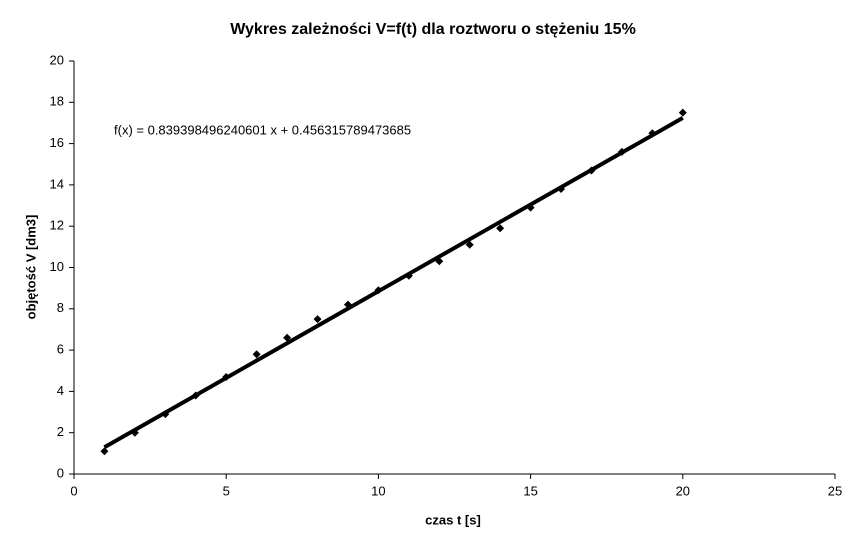 The height and width of the screenshot is (548, 866). What do you see at coordinates (226, 490) in the screenshot?
I see `x-tick-label: 5` at bounding box center [226, 490].